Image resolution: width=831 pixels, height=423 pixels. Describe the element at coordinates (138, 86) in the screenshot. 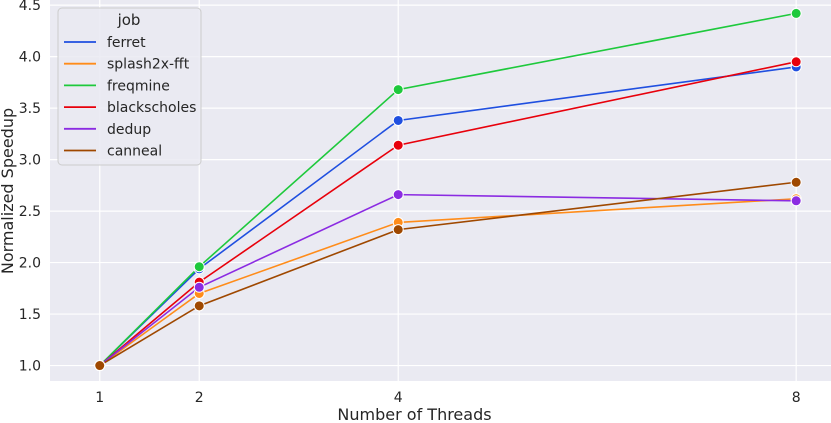

I see `legend-label-freqmine: freqmine` at that location.